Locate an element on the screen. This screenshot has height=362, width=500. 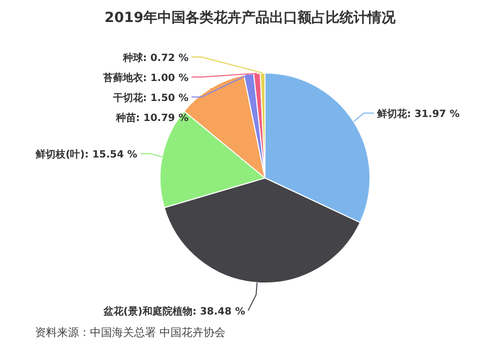
chart-title: 2019年中国各类花卉产品出口额占比统计情况 is located at coordinates (250, 17).